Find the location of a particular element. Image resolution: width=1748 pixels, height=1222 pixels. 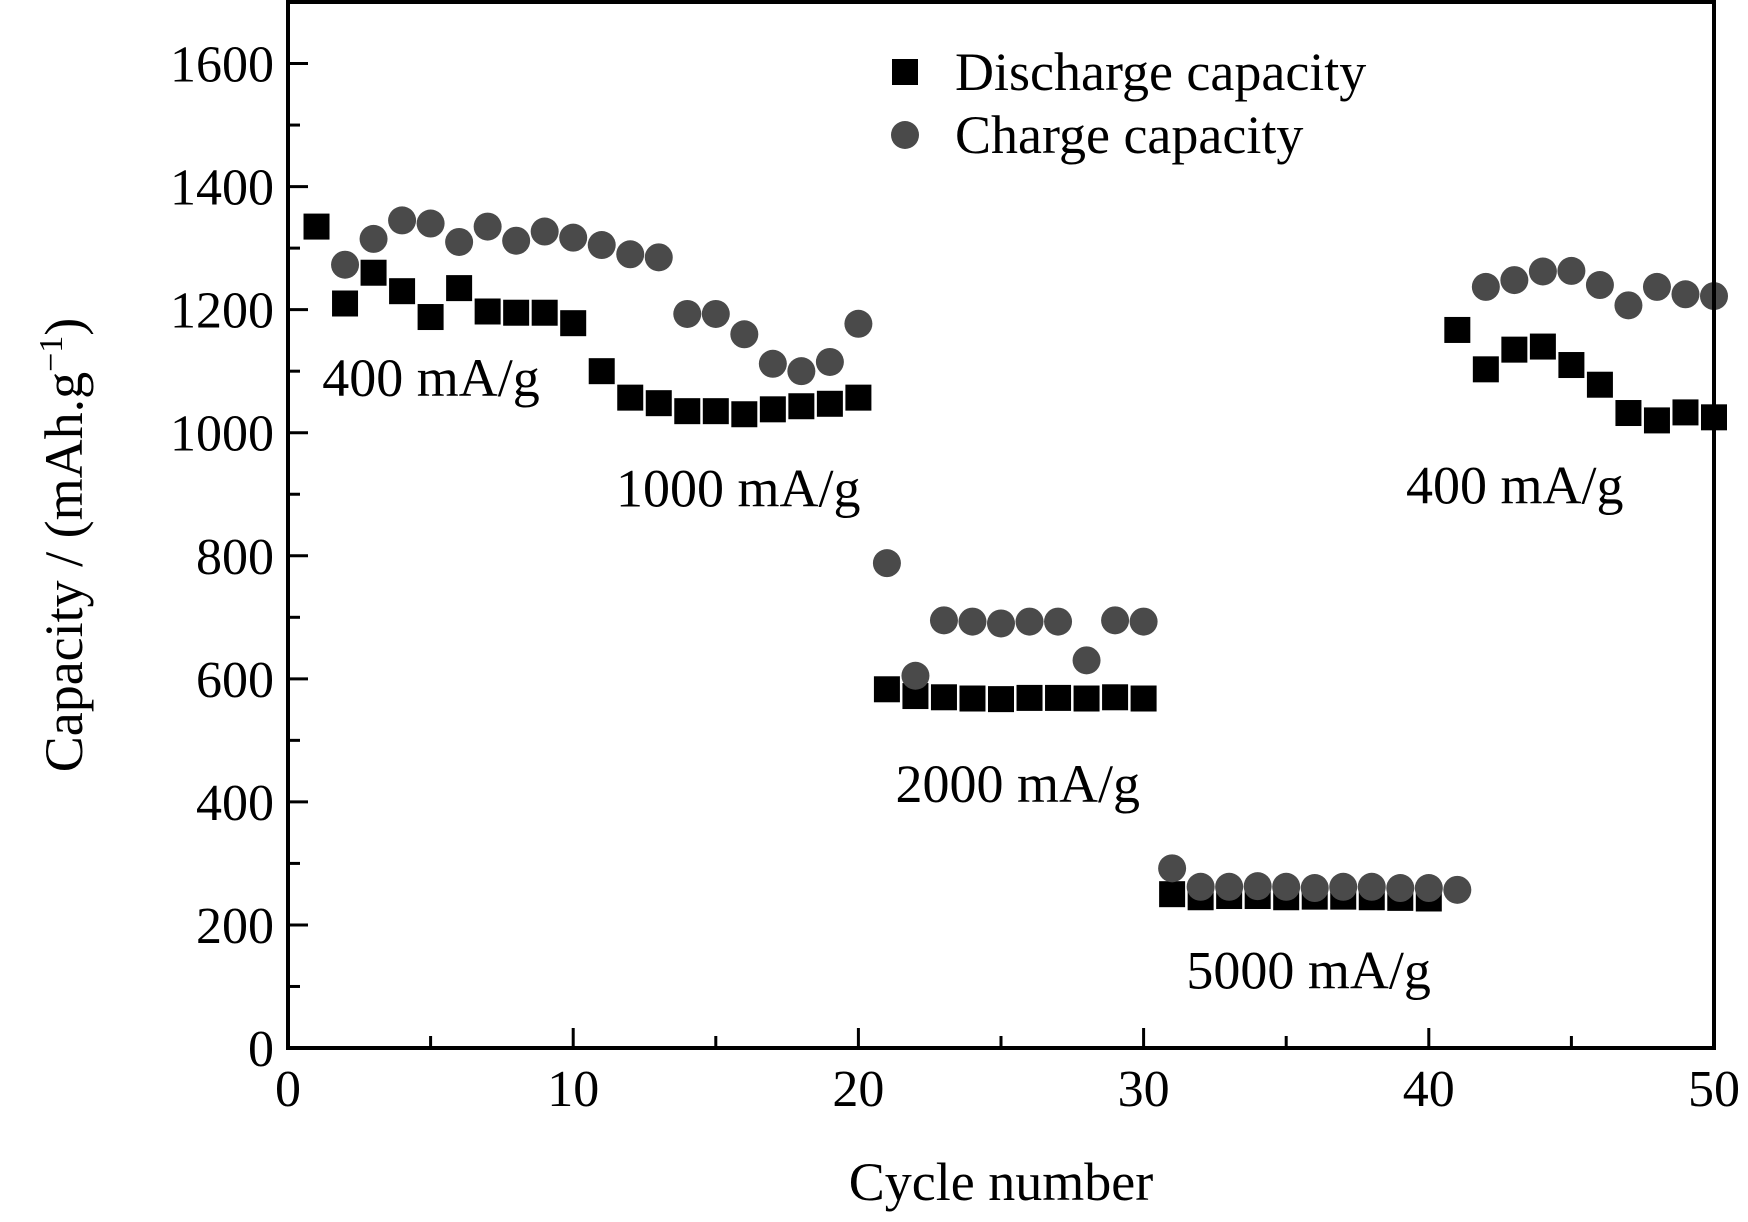

y-axis-title: Capacity / (mAh.g−1) is located at coordinates (63, 545).